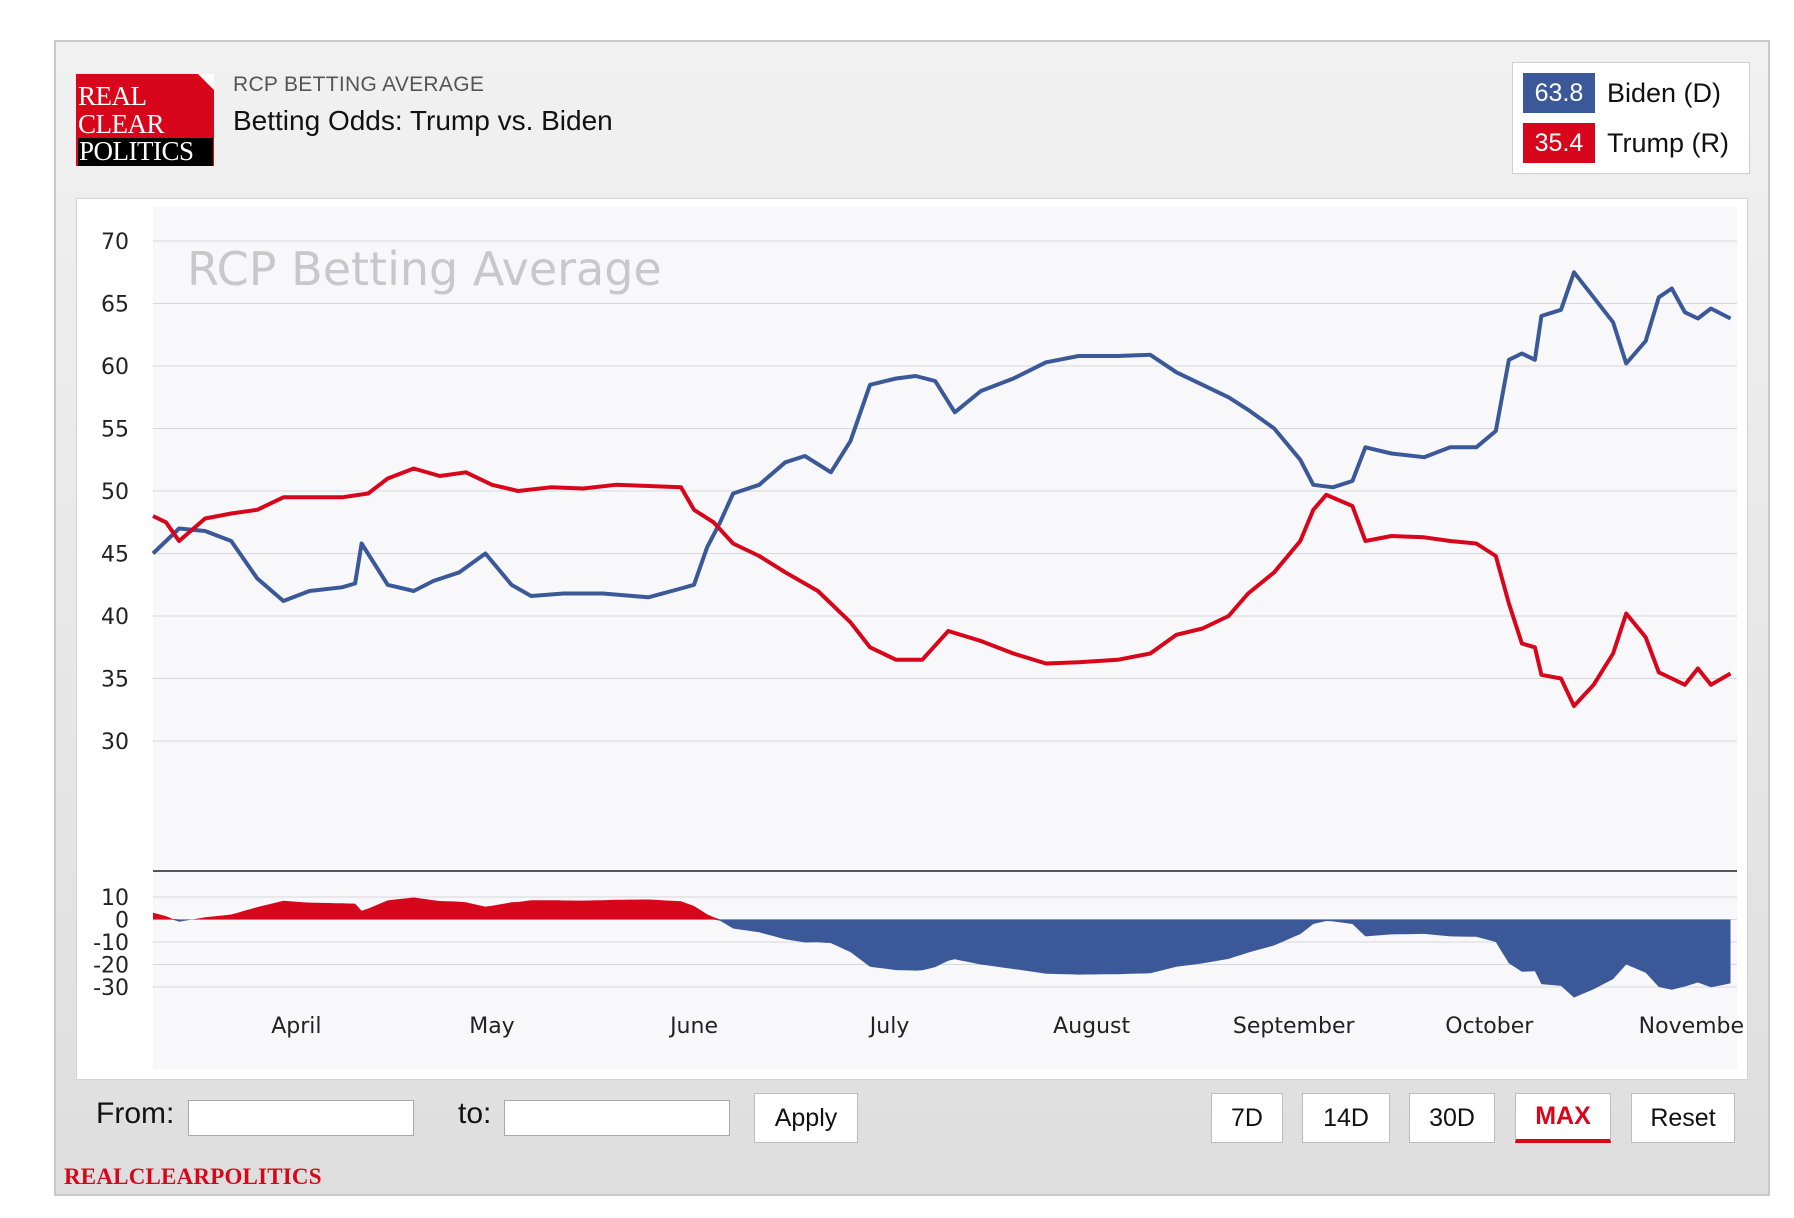 The image size is (1794, 1218). What do you see at coordinates (115, 430) in the screenshot?
I see `y-tick-label: 55` at bounding box center [115, 430].